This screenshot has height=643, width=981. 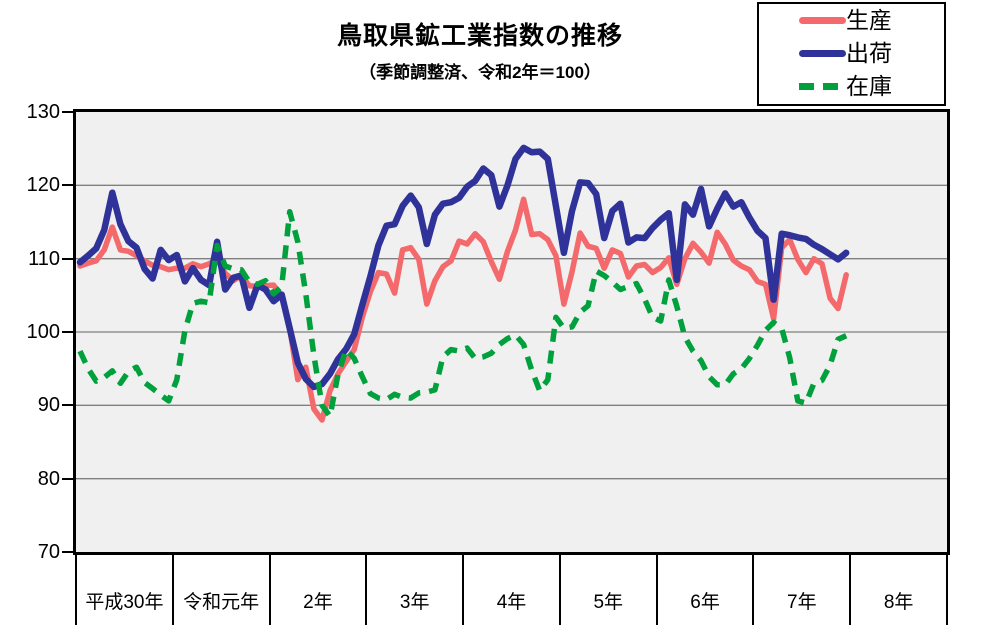 I want to click on legend-label-production: 生産, so click(x=869, y=20).